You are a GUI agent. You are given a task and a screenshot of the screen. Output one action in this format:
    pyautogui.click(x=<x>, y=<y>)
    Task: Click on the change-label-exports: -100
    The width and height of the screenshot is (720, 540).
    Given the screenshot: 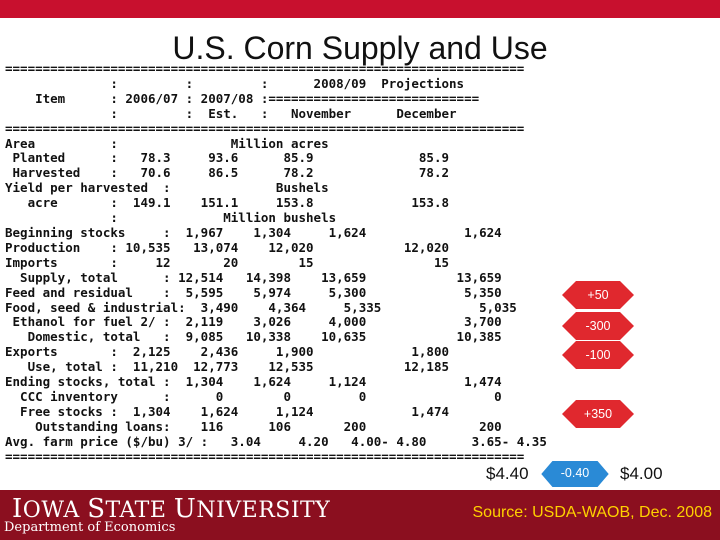 What is the action you would take?
    pyautogui.click(x=598, y=355)
    